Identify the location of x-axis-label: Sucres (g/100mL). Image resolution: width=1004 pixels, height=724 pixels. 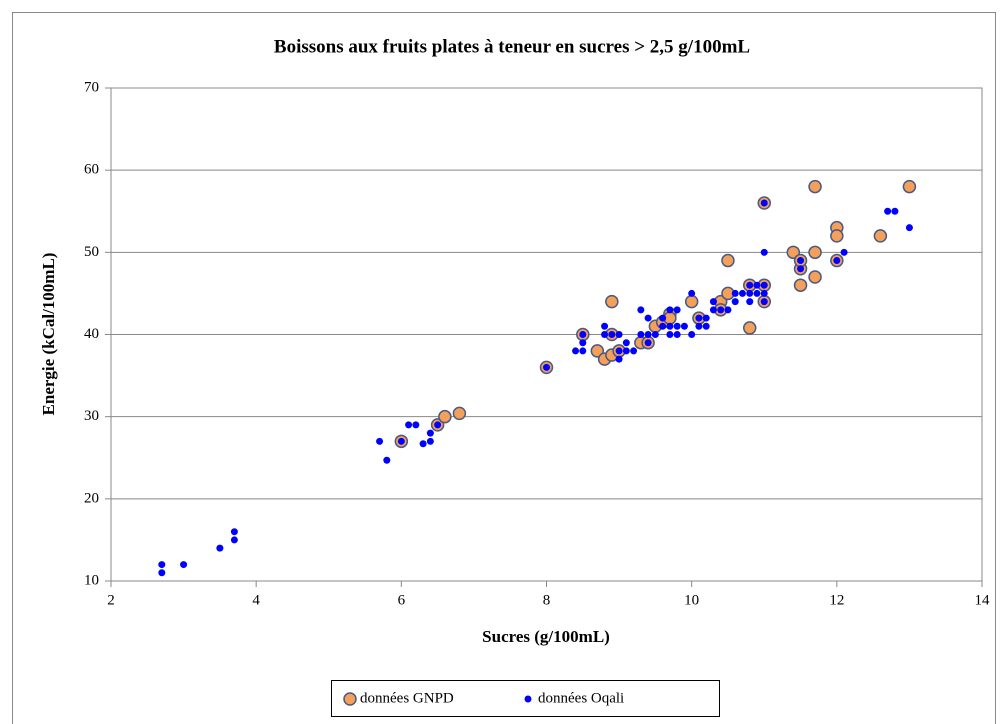
(546, 636).